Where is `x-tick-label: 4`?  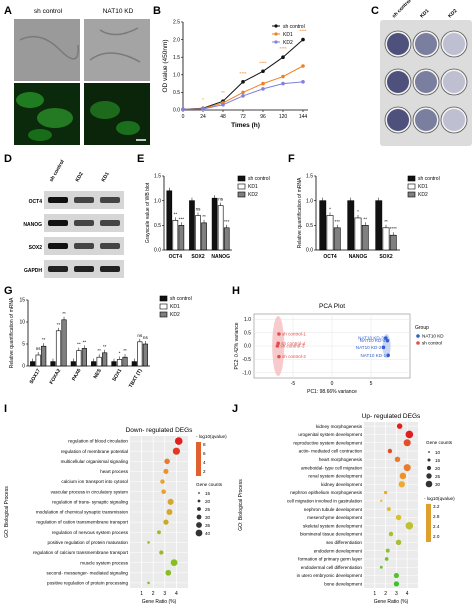
x-tick-label: 4 is located at coordinates (407, 594).